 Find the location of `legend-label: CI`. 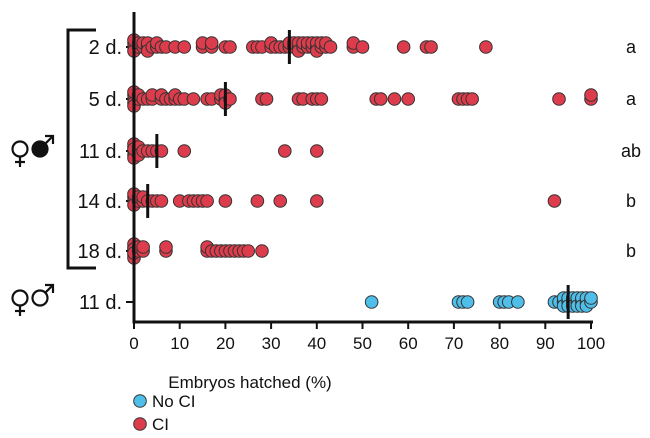

legend-label: CI is located at coordinates (160, 424).